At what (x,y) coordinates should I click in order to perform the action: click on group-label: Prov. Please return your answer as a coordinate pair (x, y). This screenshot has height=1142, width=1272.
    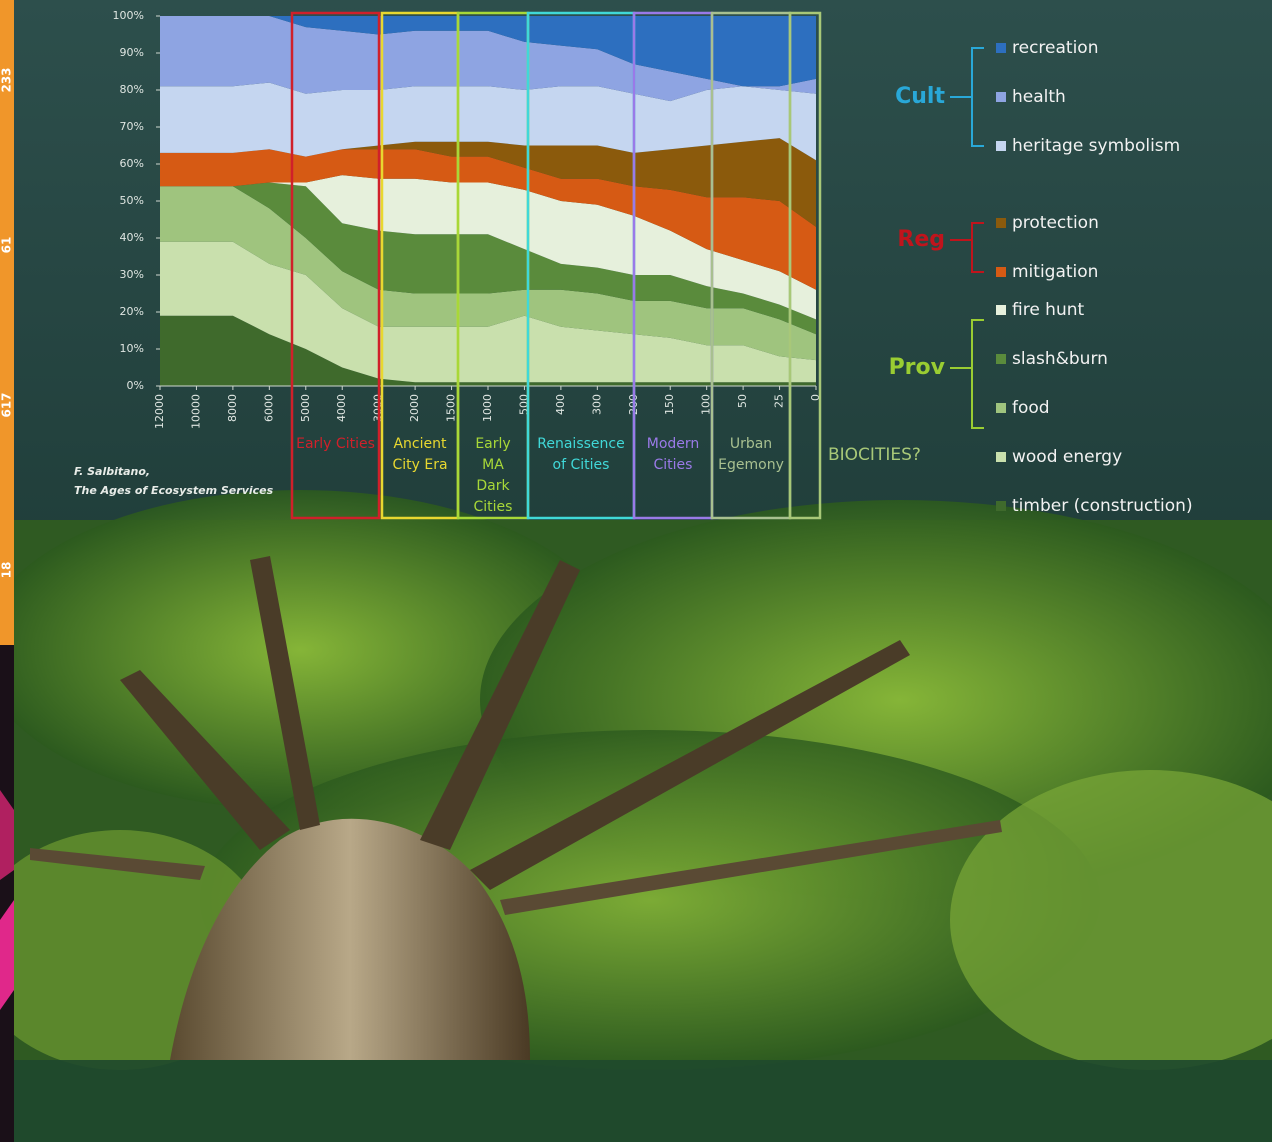
    Looking at the image, I should click on (917, 367).